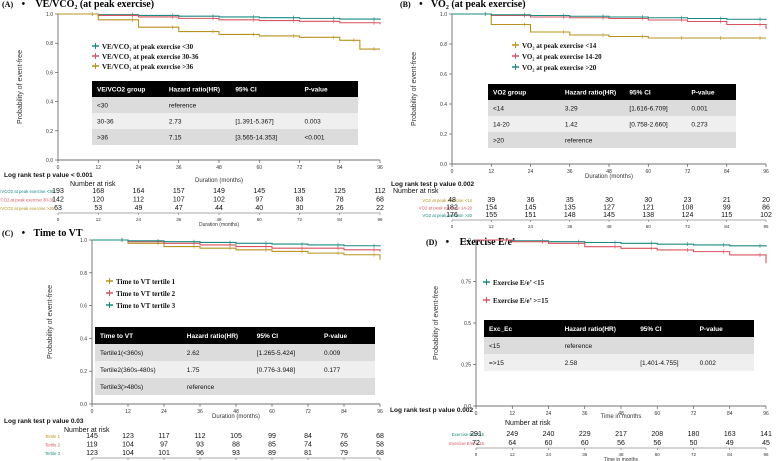 The width and height of the screenshot is (777, 461). I want to click on risk-axis-tick-label: 48, so click(609, 226).